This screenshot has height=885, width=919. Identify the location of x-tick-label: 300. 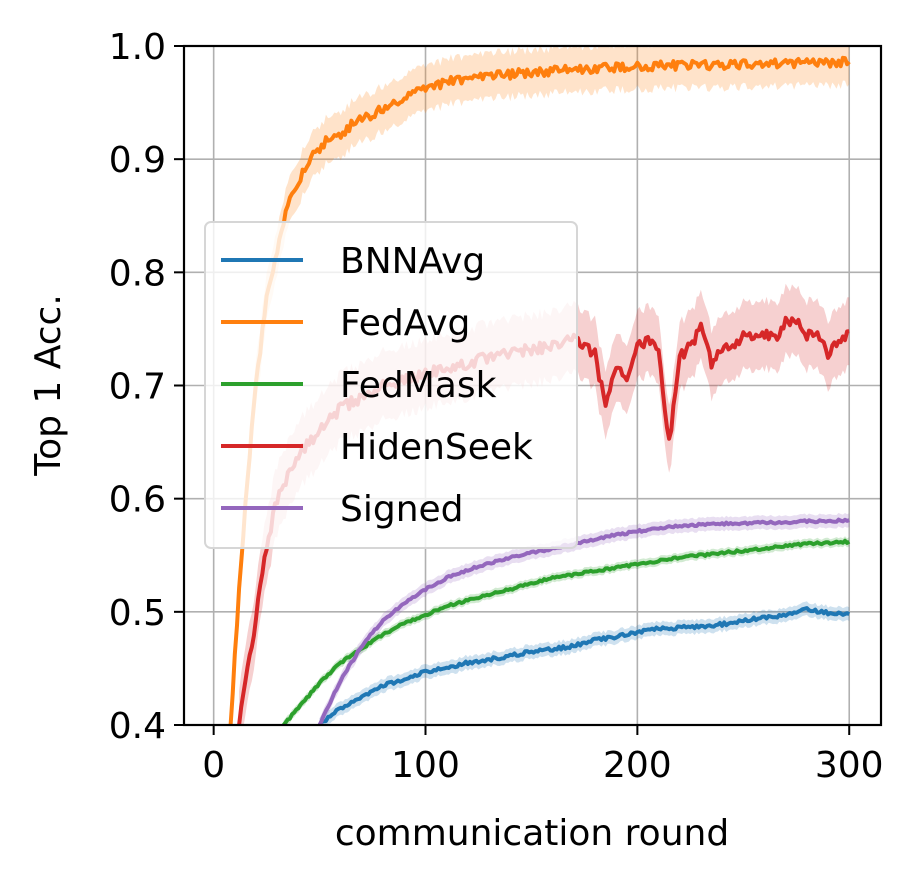
(849, 765).